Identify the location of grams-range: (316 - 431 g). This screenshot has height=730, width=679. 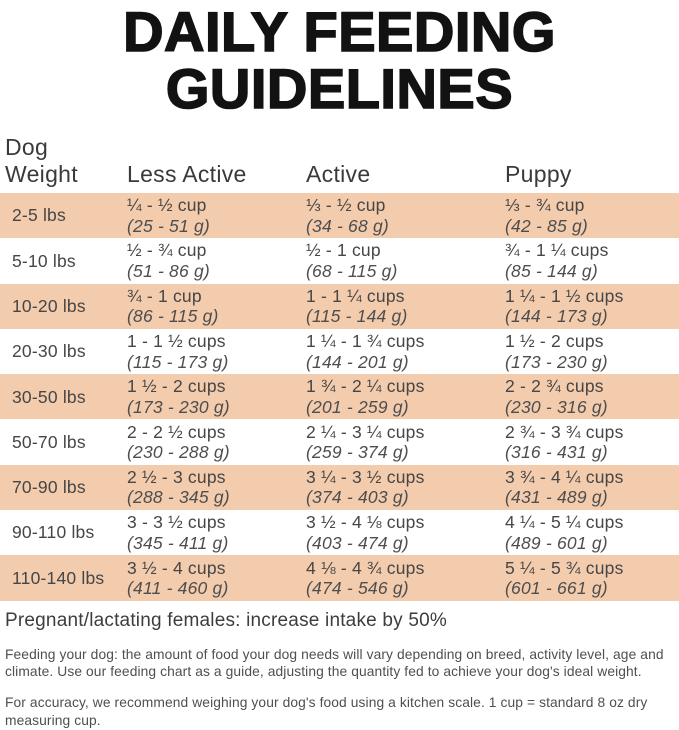
(556, 452).